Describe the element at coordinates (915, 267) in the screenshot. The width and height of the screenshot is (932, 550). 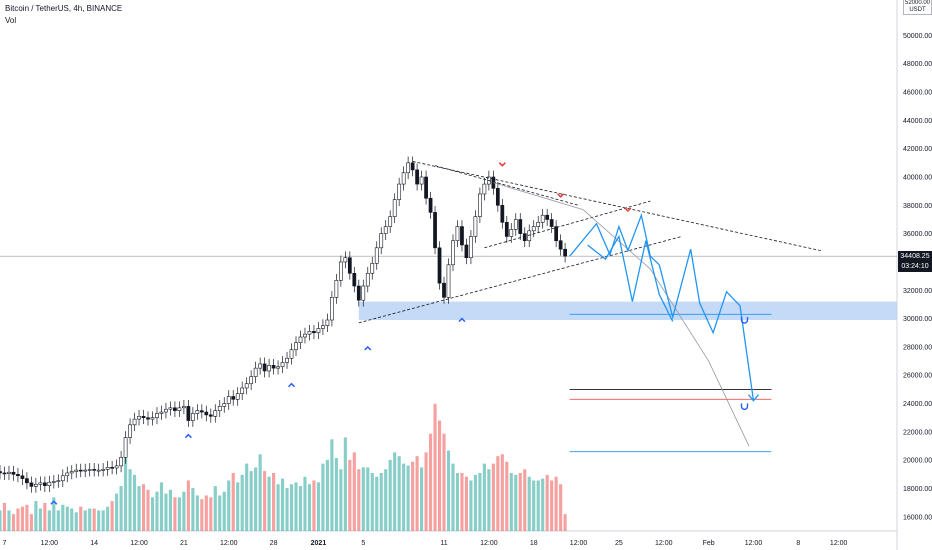
I see `bar-countdown-badge: 03:24:10` at that location.